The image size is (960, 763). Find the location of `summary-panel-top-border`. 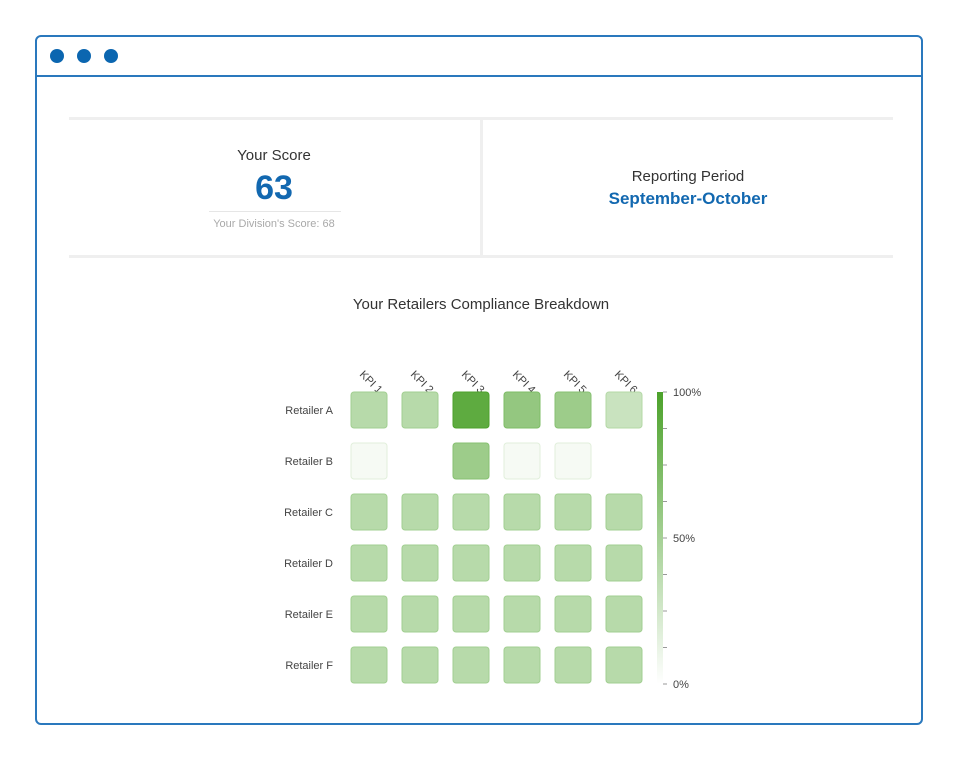

summary-panel-top-border is located at coordinates (481, 118).